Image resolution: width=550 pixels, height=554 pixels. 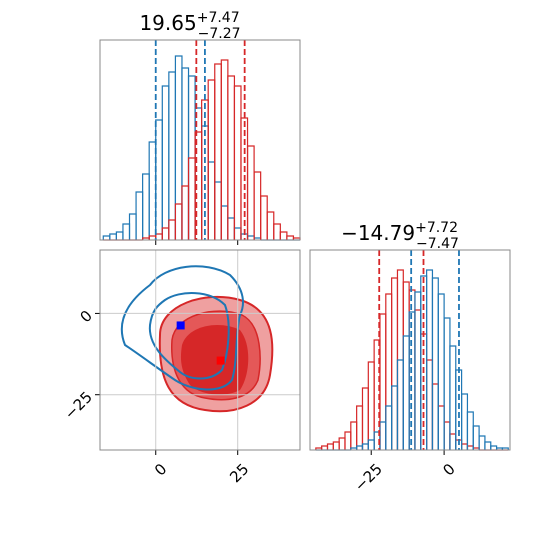 What do you see at coordinates (378, 233) in the screenshot?
I see `title-value: −14.79` at bounding box center [378, 233].